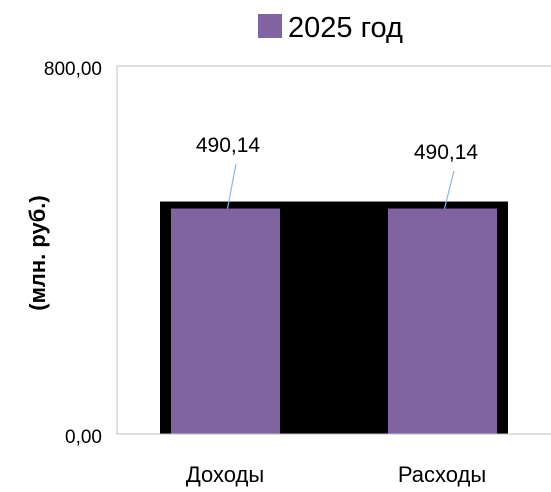 This screenshot has height=492, width=551. I want to click on y-tick-label-min: 0,00, so click(83, 437).